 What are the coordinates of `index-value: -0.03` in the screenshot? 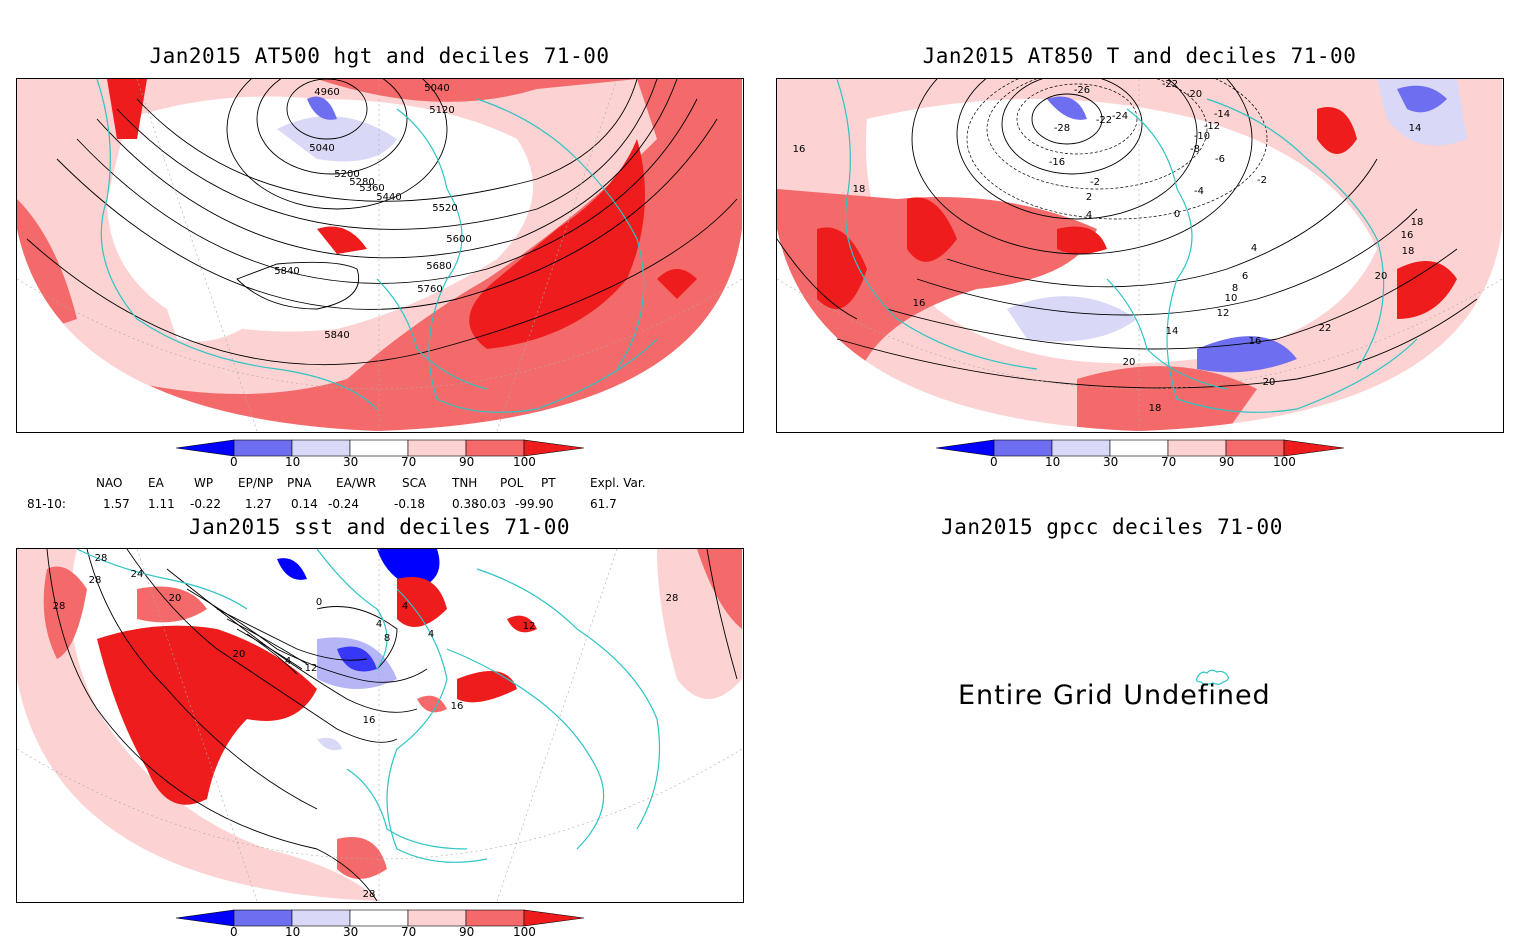 It's located at (491, 504).